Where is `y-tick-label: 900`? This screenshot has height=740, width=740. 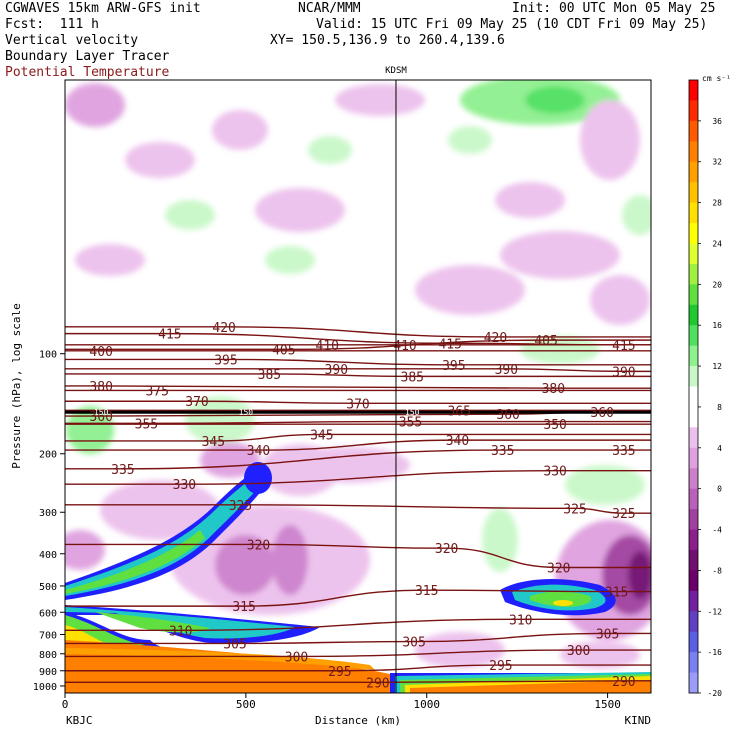
y-tick-label: 900 is located at coordinates (48, 672).